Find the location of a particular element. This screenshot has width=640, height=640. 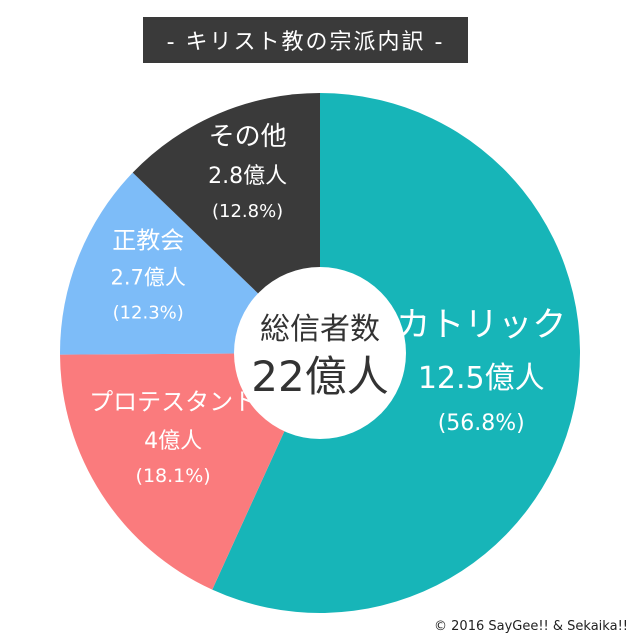

center-hole is located at coordinates (320, 353).